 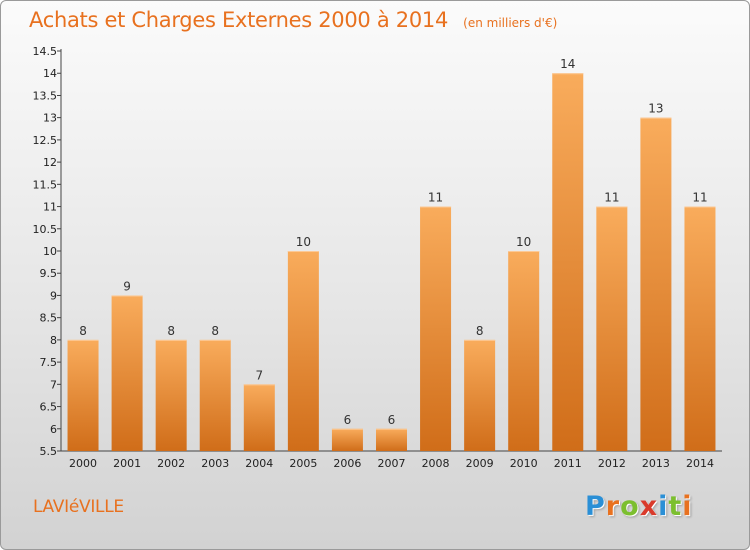 I want to click on chart-title: Achats et Charges Externes 2000 à 2014, so click(x=239, y=20).